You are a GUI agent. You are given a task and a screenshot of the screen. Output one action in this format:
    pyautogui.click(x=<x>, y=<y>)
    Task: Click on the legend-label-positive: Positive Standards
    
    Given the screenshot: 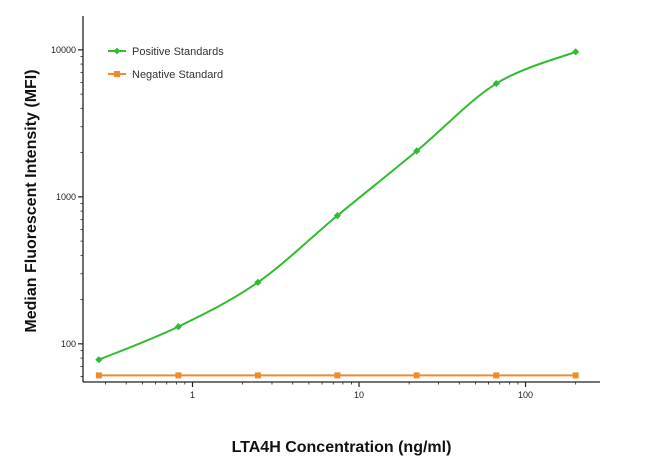 What is the action you would take?
    pyautogui.click(x=178, y=52)
    